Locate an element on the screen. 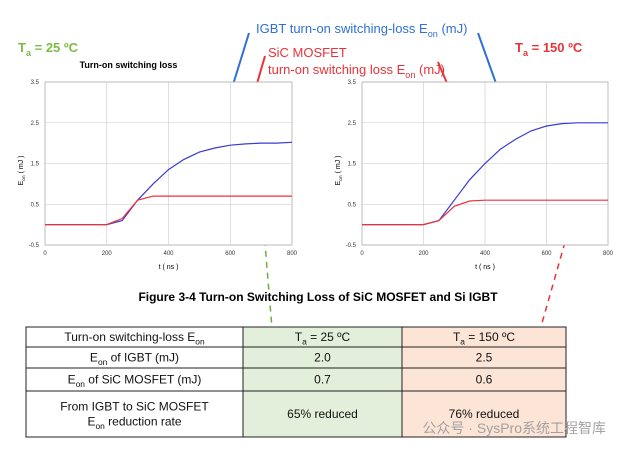 This screenshot has width=626, height=453. text-piece: 2.0 is located at coordinates (322, 358).